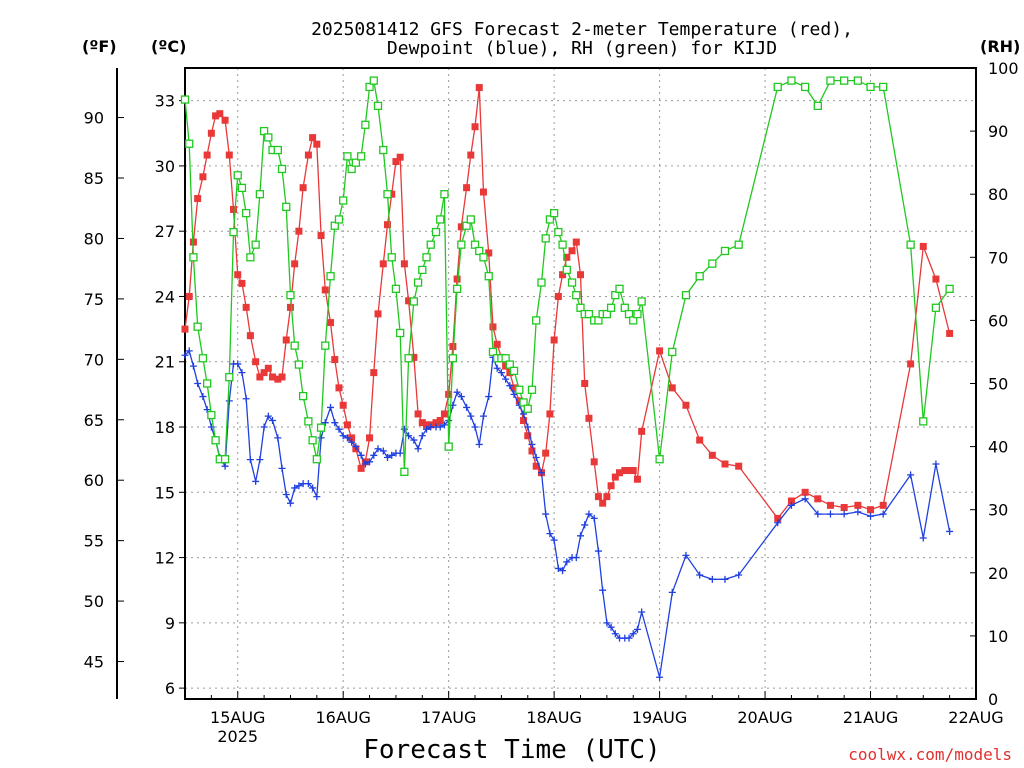  What do you see at coordinates (165, 166) in the screenshot?
I see `celsius-tick-label: 30` at bounding box center [165, 166].